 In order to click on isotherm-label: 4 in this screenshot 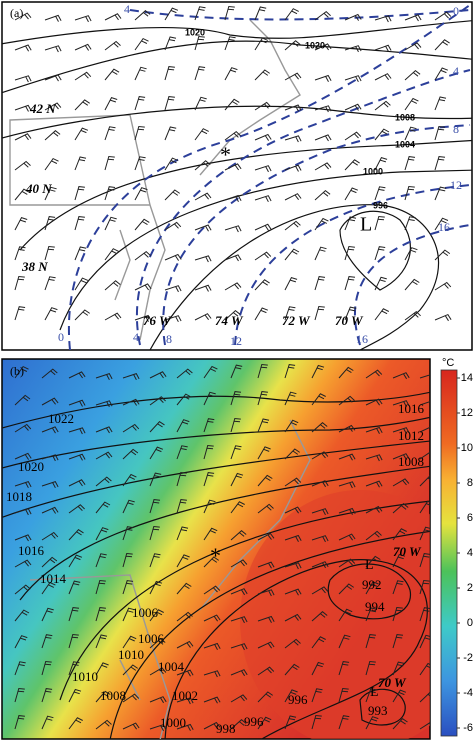, I will do `click(136, 337)`.